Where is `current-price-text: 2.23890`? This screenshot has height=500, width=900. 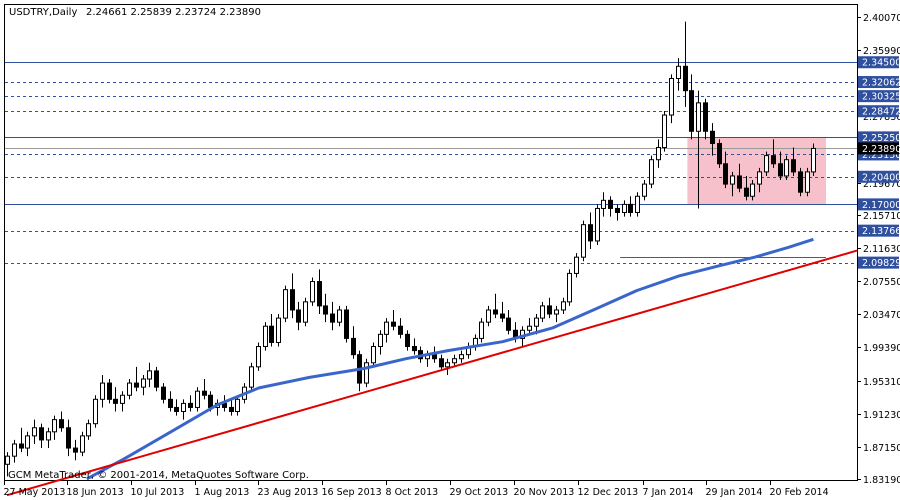
current-price-text: 2.23890 is located at coordinates (881, 149).